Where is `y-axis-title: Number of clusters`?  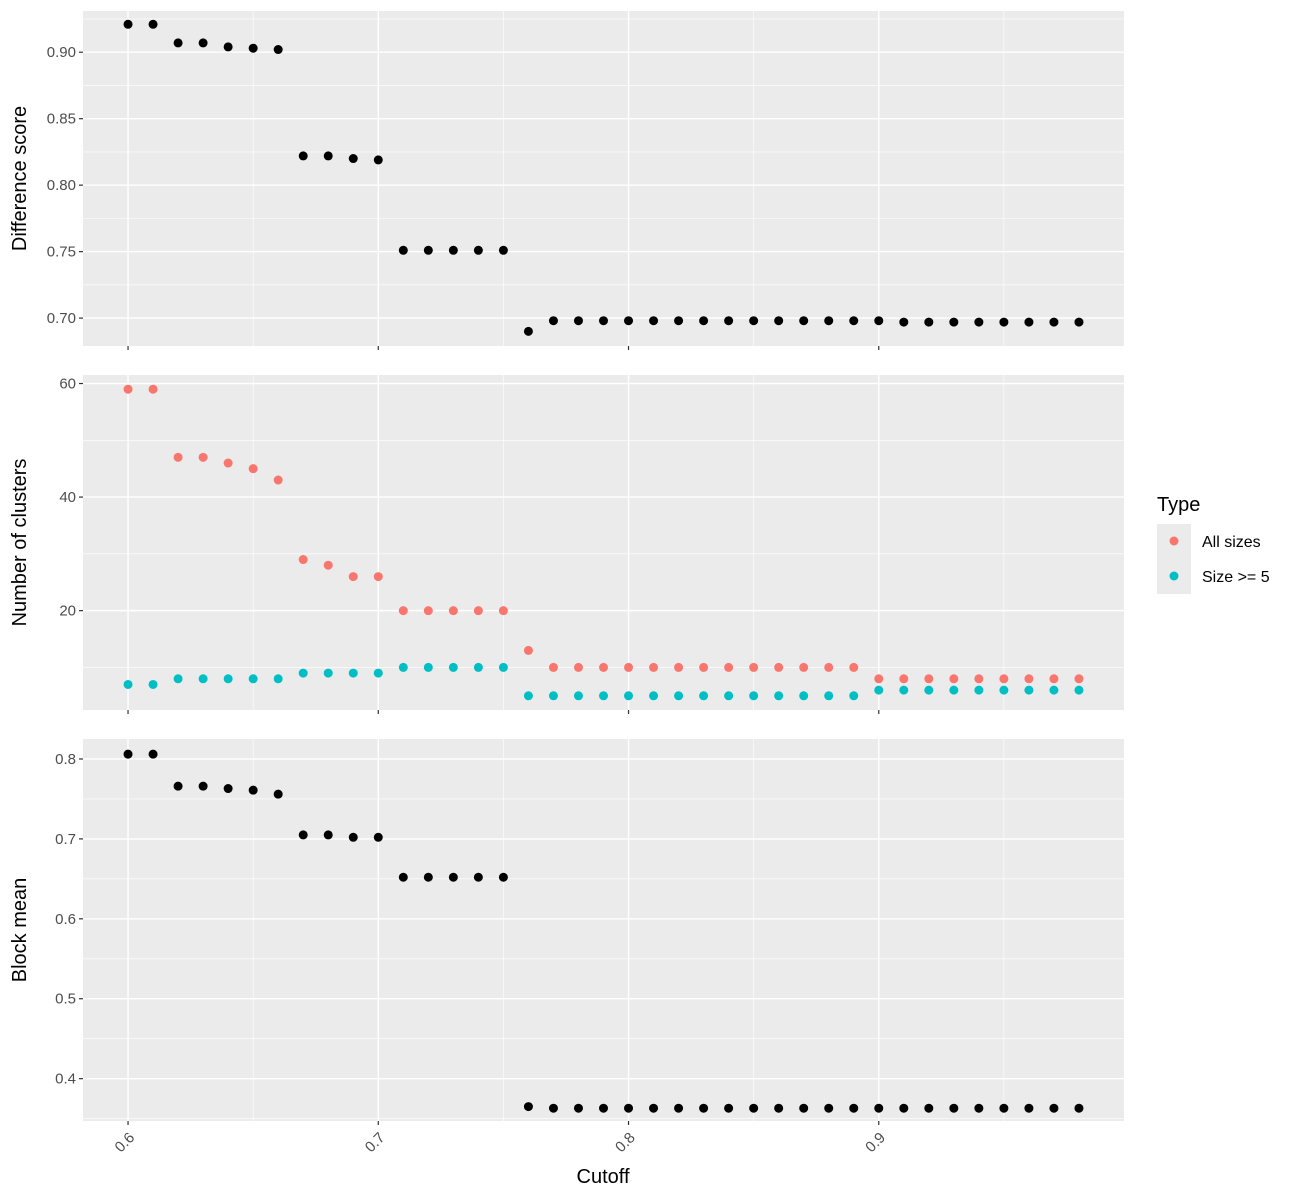 y-axis-title: Number of clusters is located at coordinates (20, 543).